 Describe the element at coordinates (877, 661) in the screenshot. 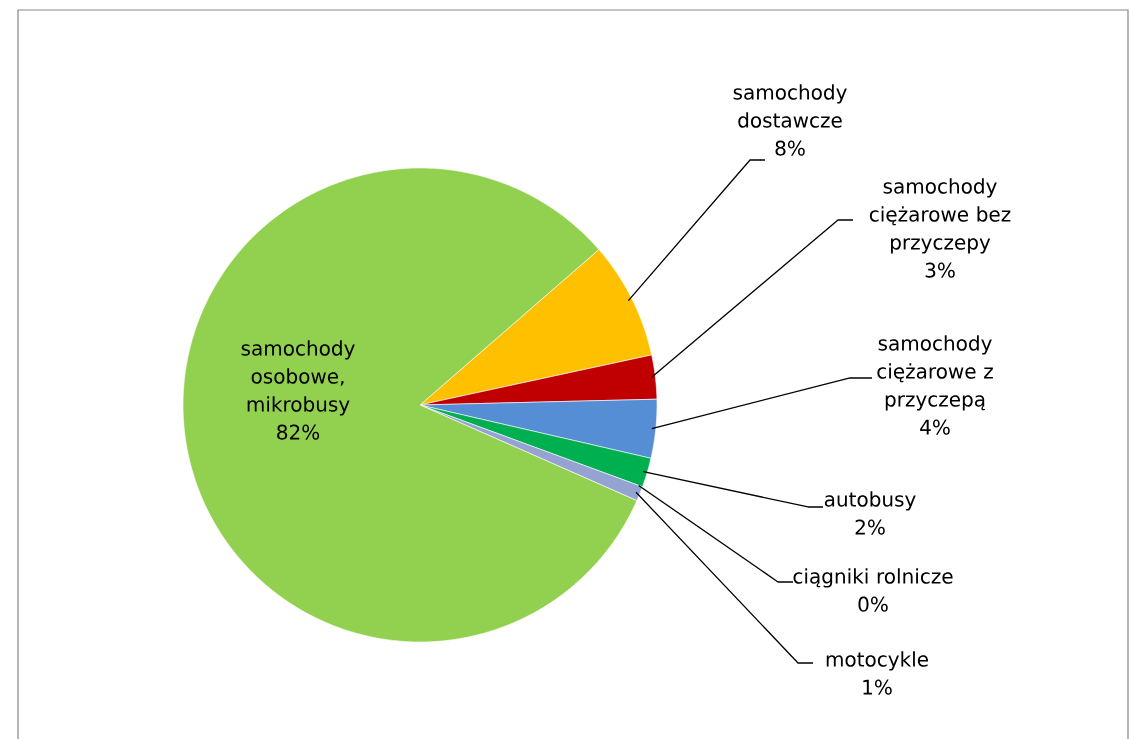

I see `slice-label: motocykle` at that location.